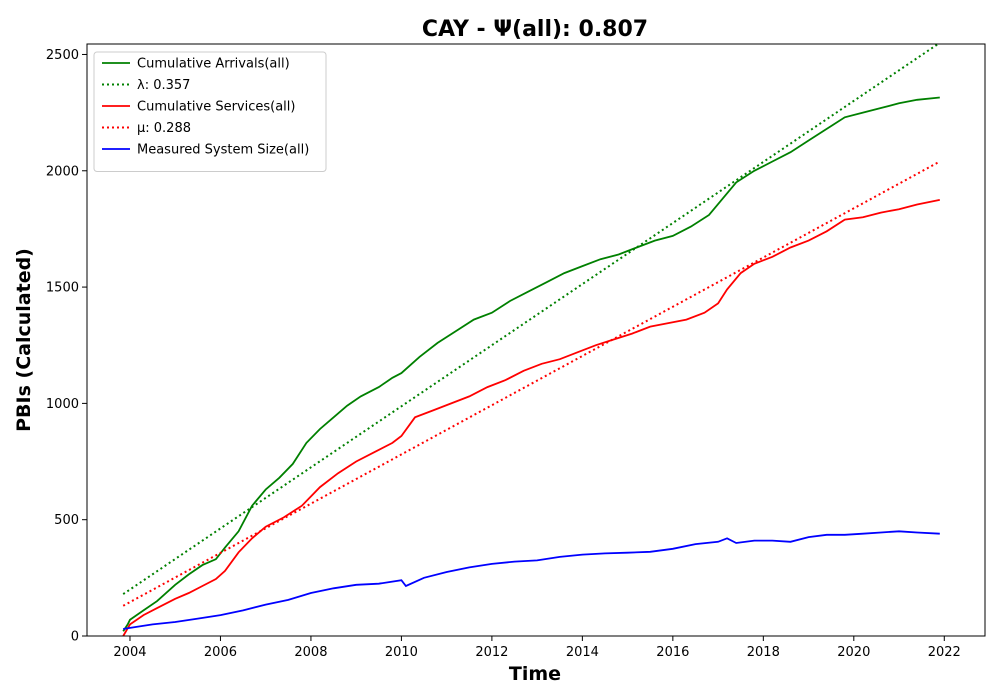 This screenshot has height=700, width=1000. What do you see at coordinates (582, 652) in the screenshot?
I see `x-tick-label: 2014` at bounding box center [582, 652].